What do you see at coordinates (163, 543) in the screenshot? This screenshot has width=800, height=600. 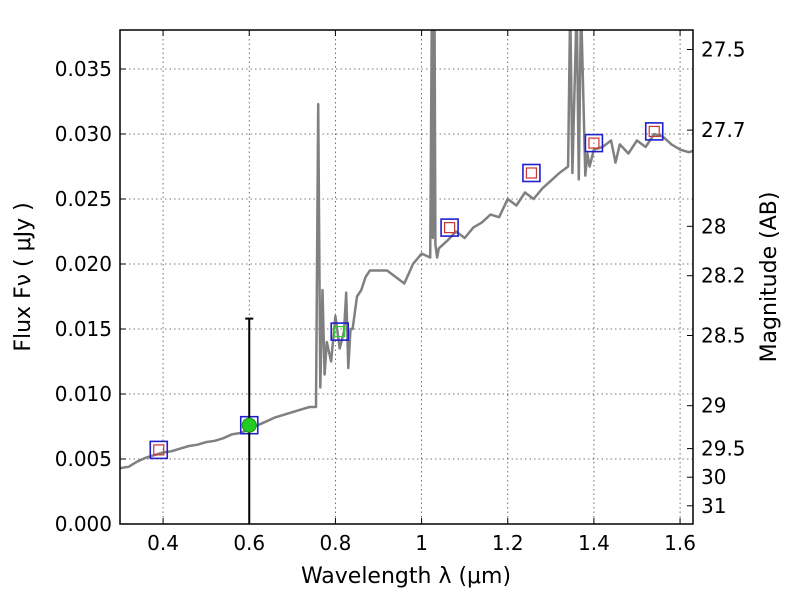 I see `x-tick-label: 0.4` at bounding box center [163, 543].